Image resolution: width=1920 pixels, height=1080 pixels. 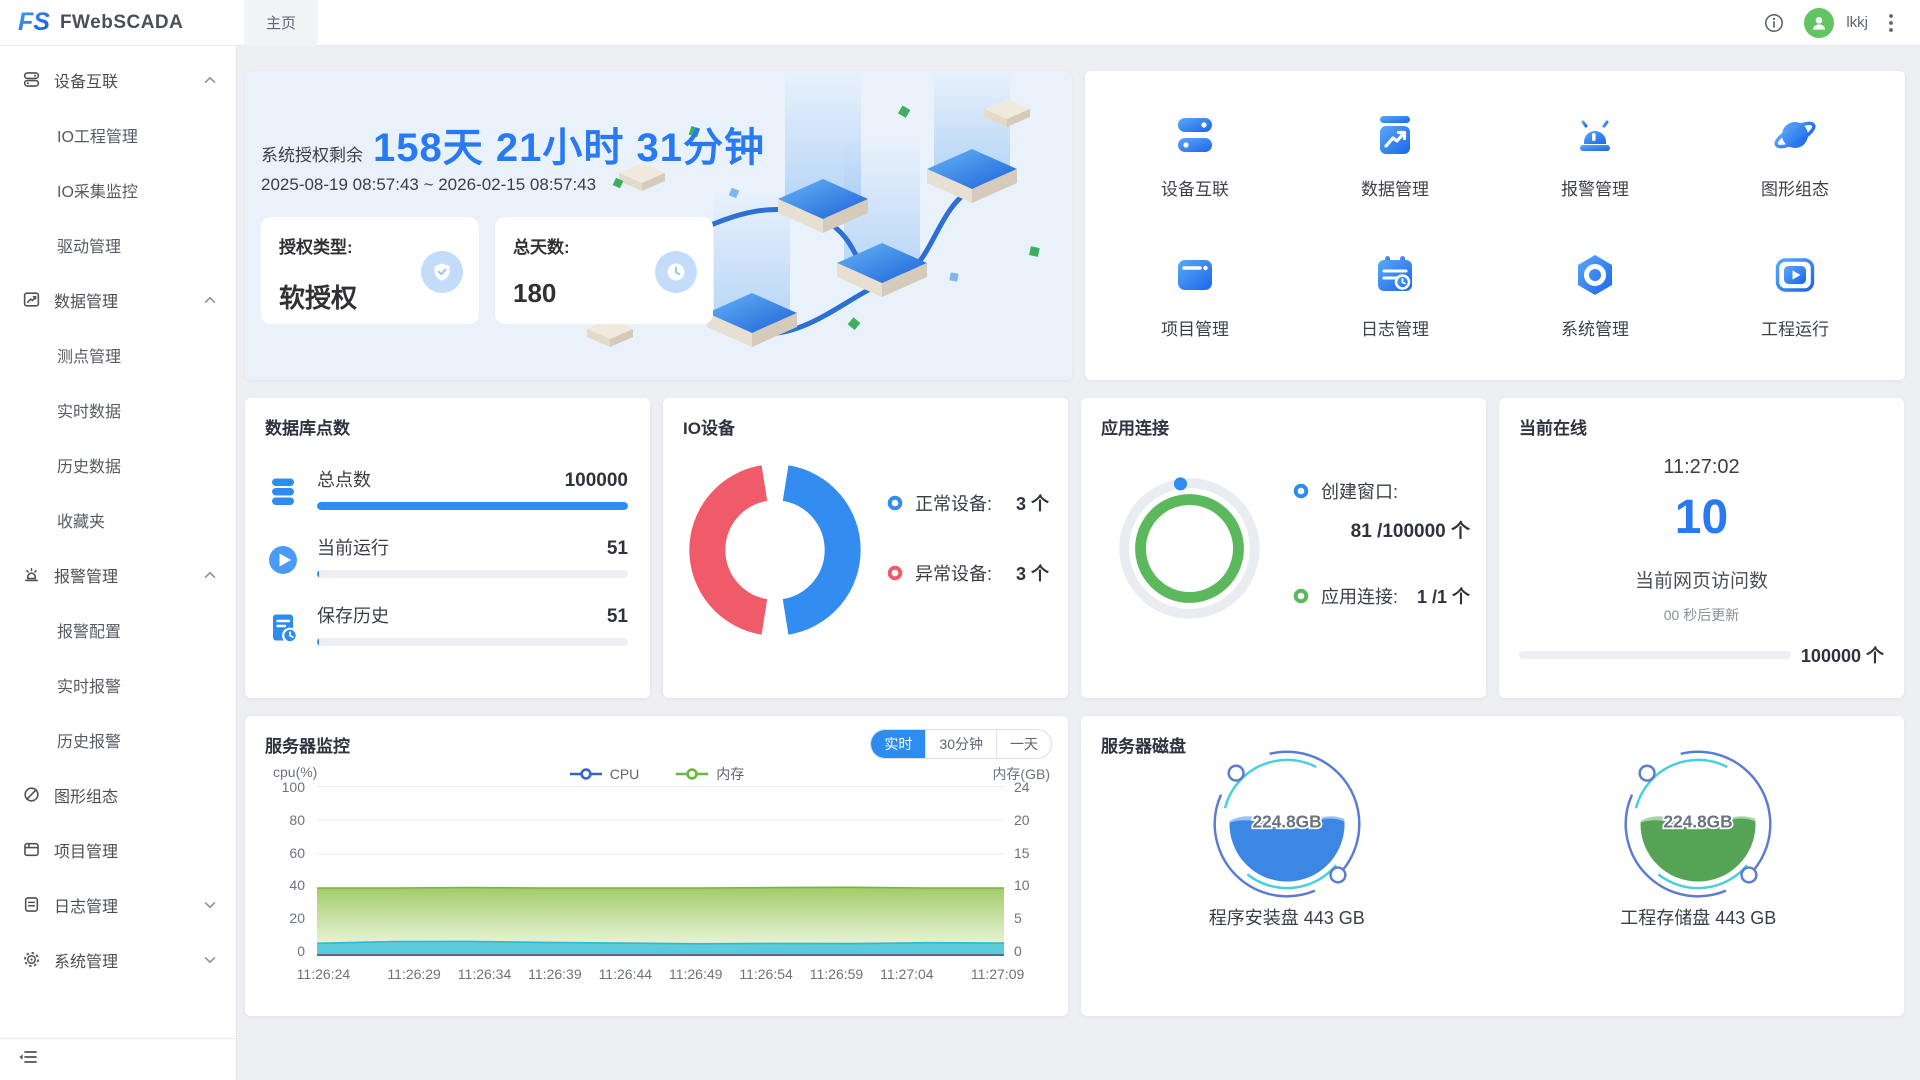 What do you see at coordinates (210, 960) in the screenshot?
I see `chevron-down-icon` at bounding box center [210, 960].